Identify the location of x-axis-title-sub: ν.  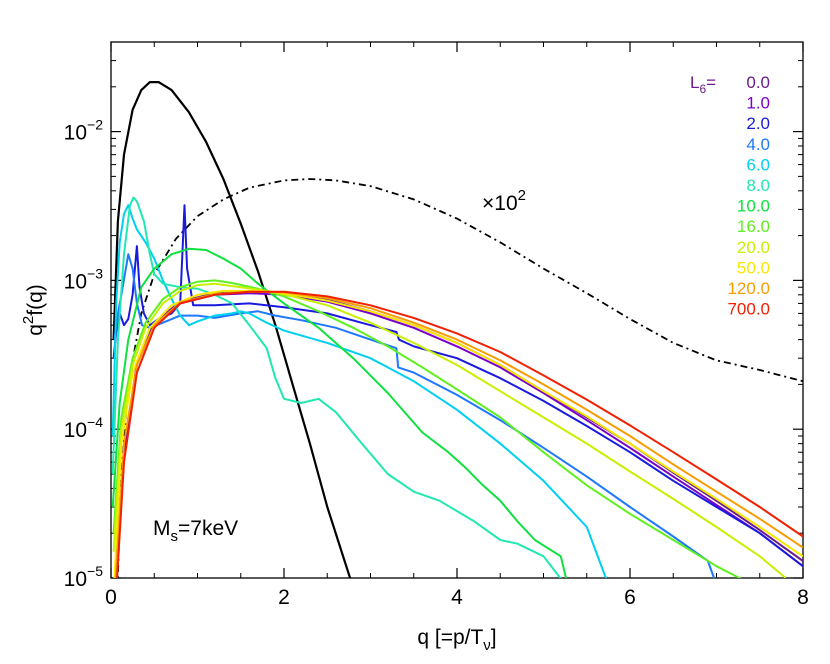
(487, 645).